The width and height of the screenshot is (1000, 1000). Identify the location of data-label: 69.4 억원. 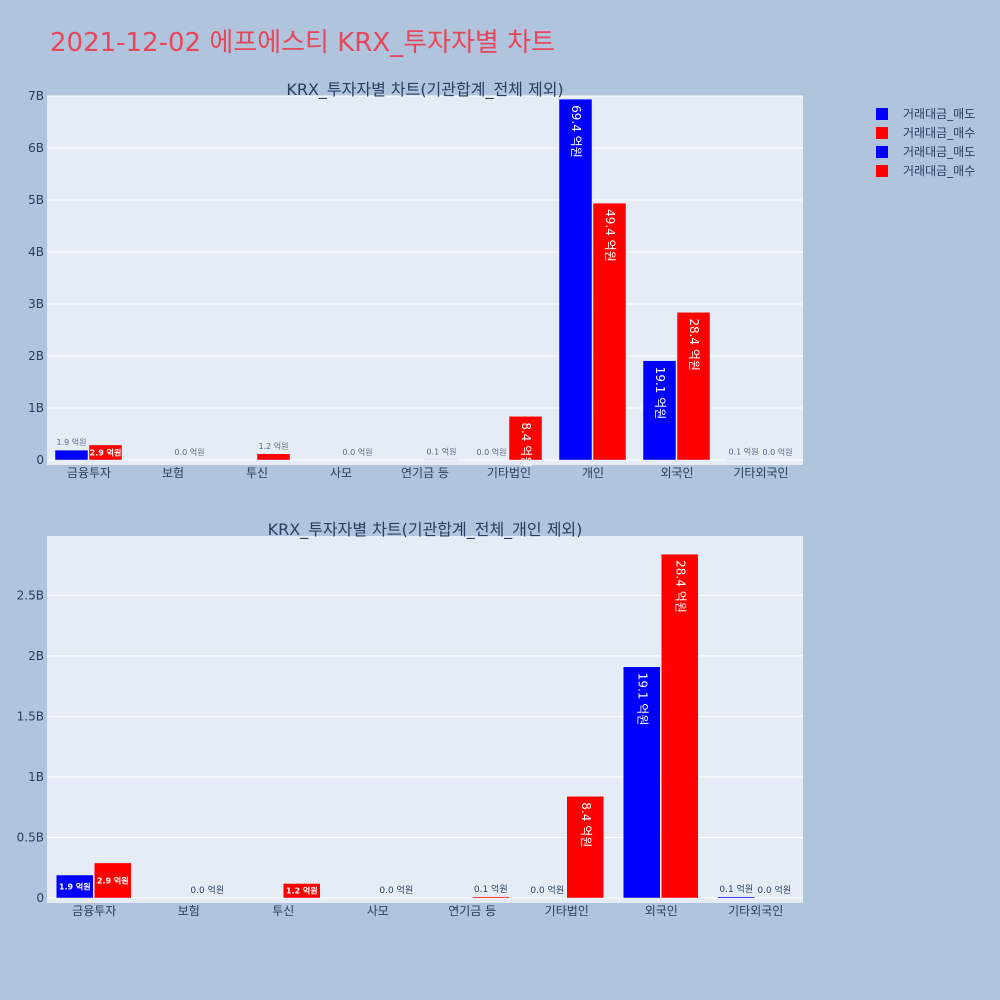
(576, 131).